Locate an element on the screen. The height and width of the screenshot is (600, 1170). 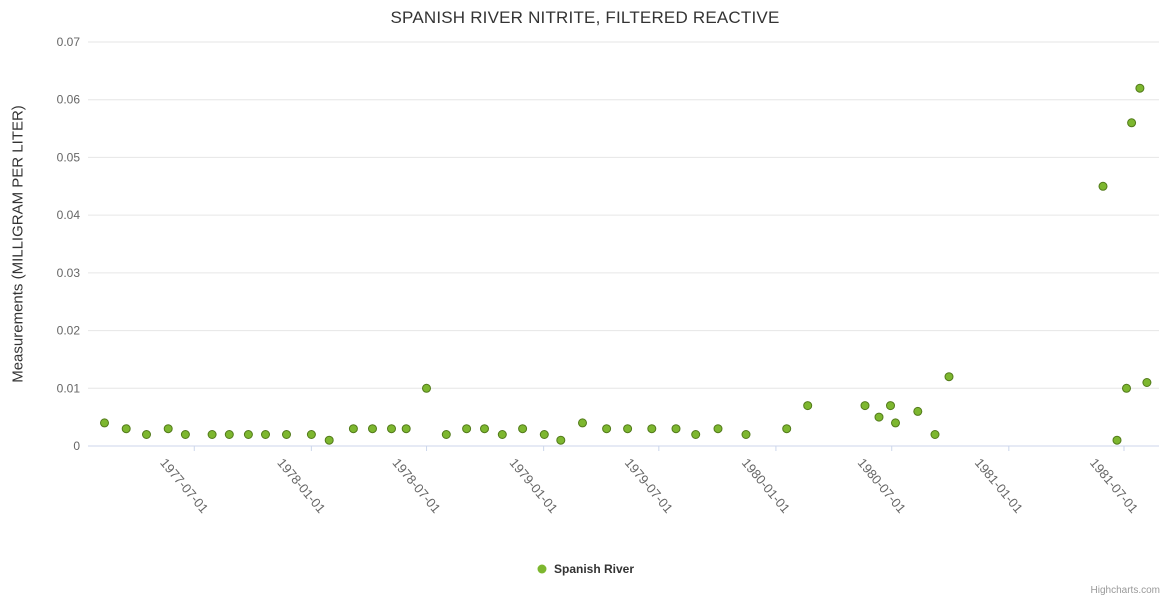
y-tick-label: 0.05 is located at coordinates (69, 157).